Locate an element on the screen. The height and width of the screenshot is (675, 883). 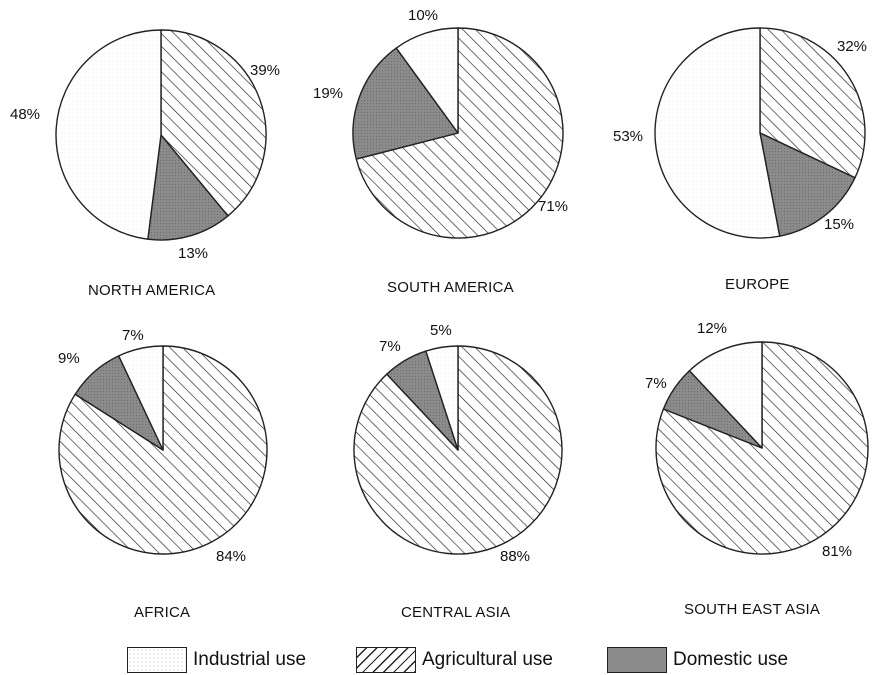
data-label-domestic: 9% is located at coordinates (69, 358).